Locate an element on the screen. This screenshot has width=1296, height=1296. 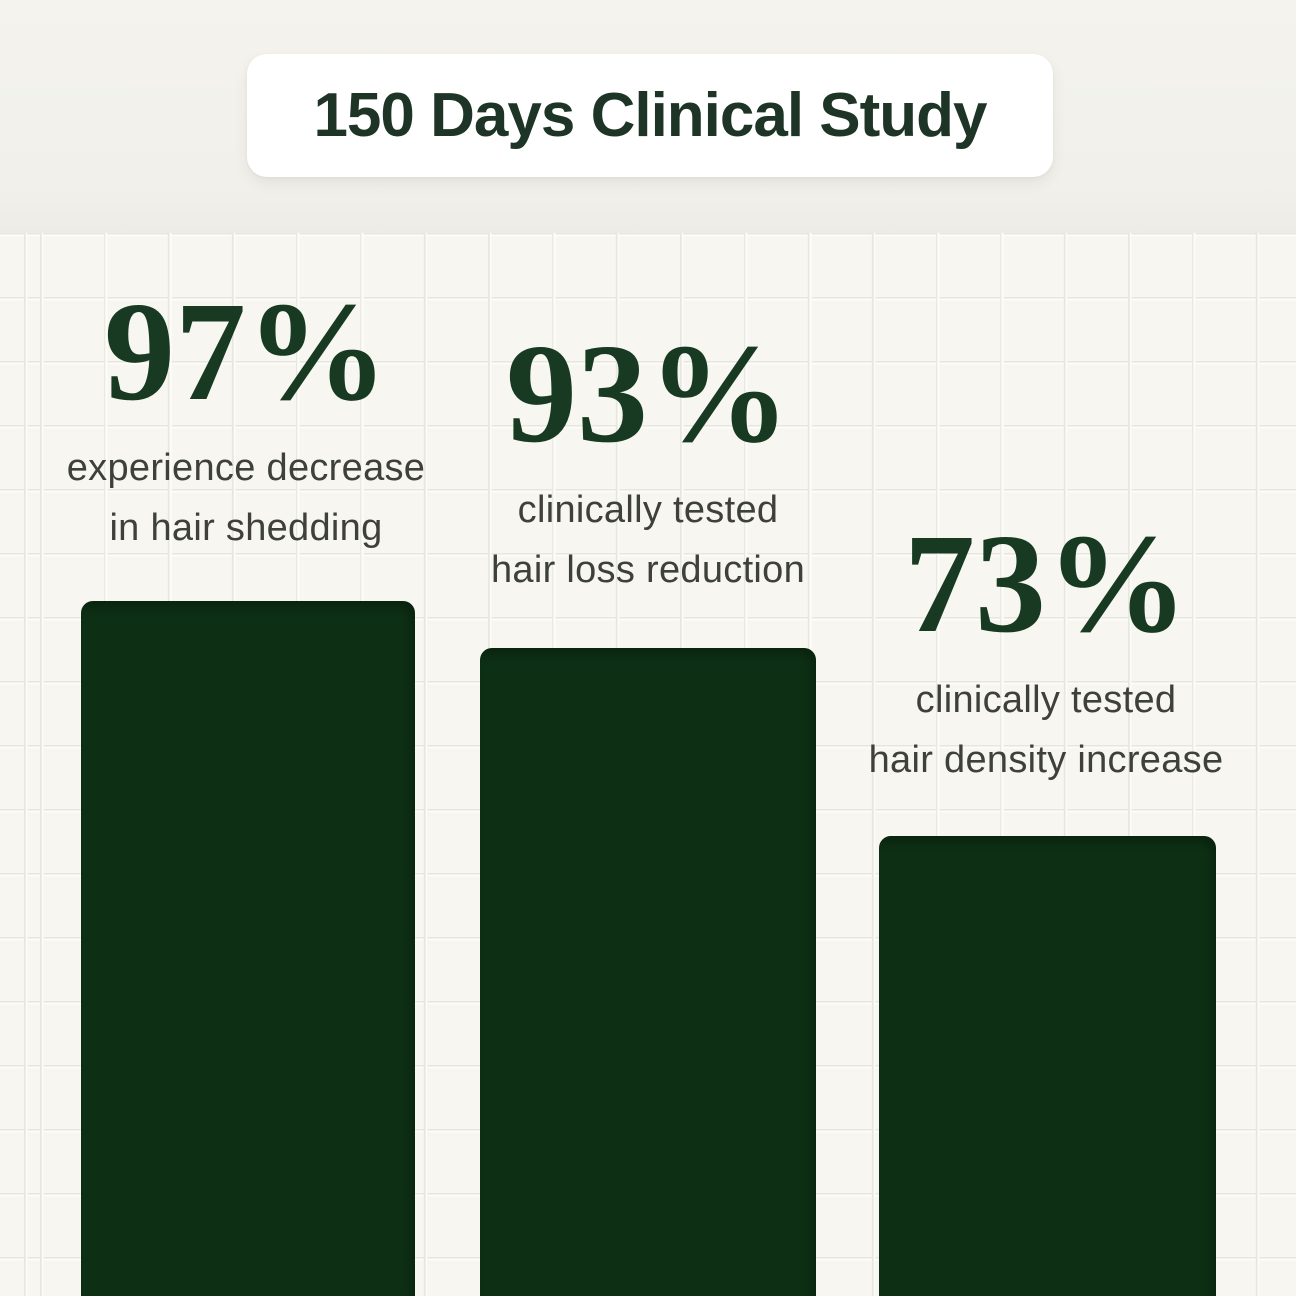
stat-label-line1: experience decrease is located at coordinates (246, 468).